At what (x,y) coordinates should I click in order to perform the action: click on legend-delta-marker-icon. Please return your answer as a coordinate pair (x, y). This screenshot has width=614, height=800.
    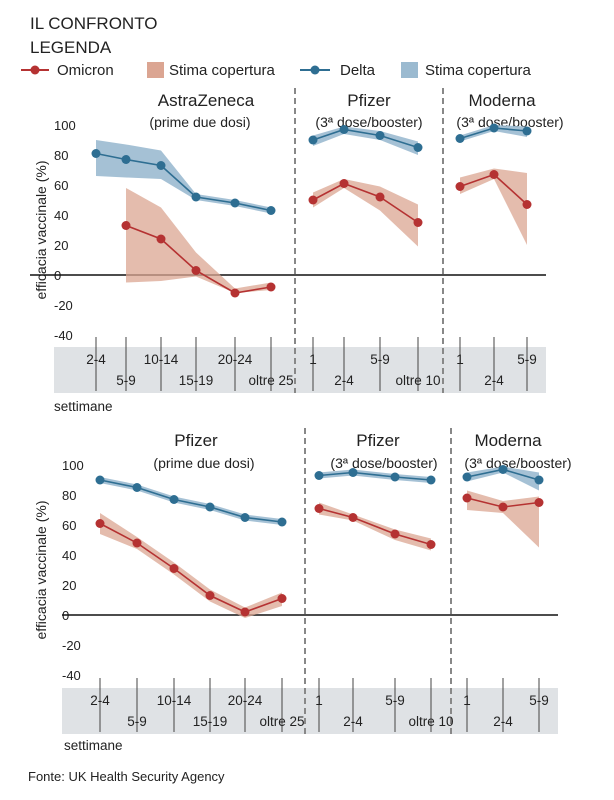
    Looking at the image, I should click on (315, 70).